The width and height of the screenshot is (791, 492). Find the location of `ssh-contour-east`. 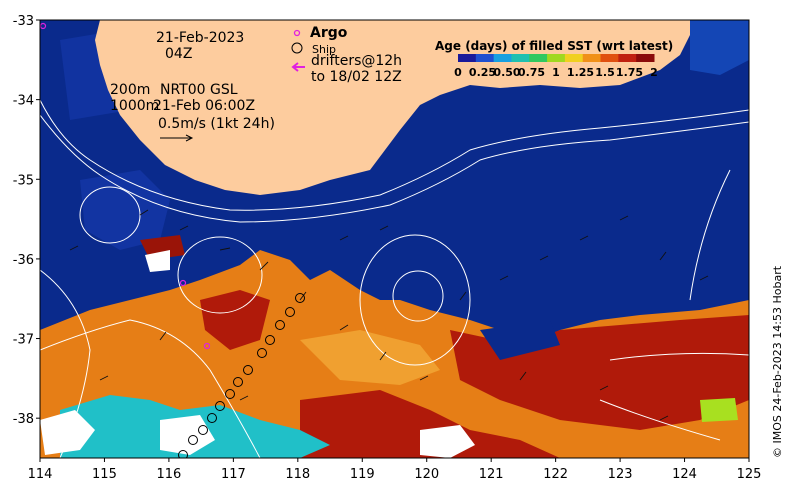

ssh-contour-east is located at coordinates (679, 356).